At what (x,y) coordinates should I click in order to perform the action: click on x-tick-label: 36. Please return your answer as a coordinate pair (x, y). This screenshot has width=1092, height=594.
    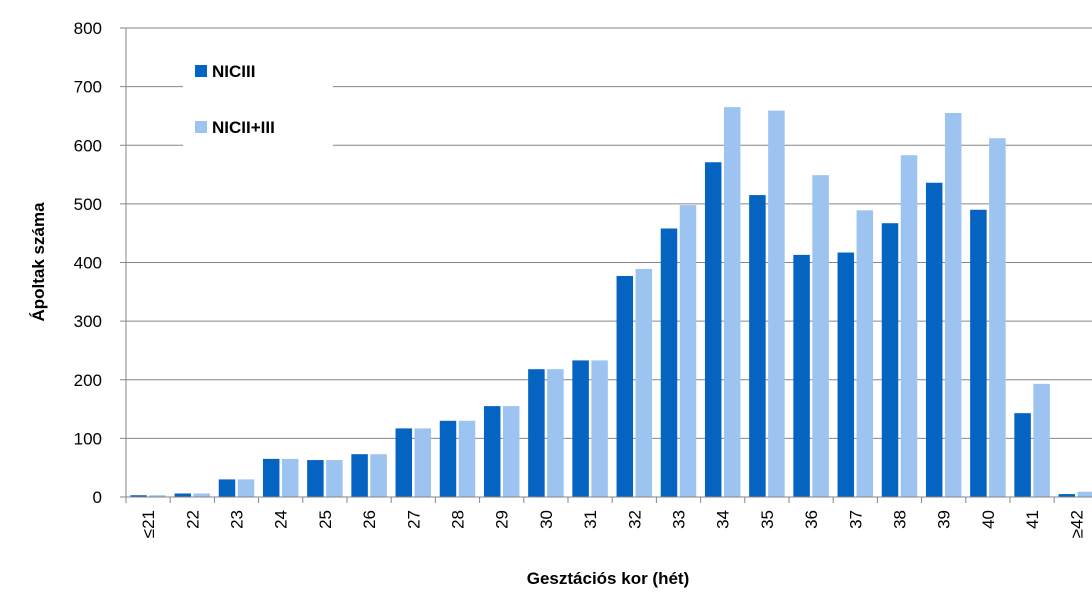
    Looking at the image, I should click on (811, 519).